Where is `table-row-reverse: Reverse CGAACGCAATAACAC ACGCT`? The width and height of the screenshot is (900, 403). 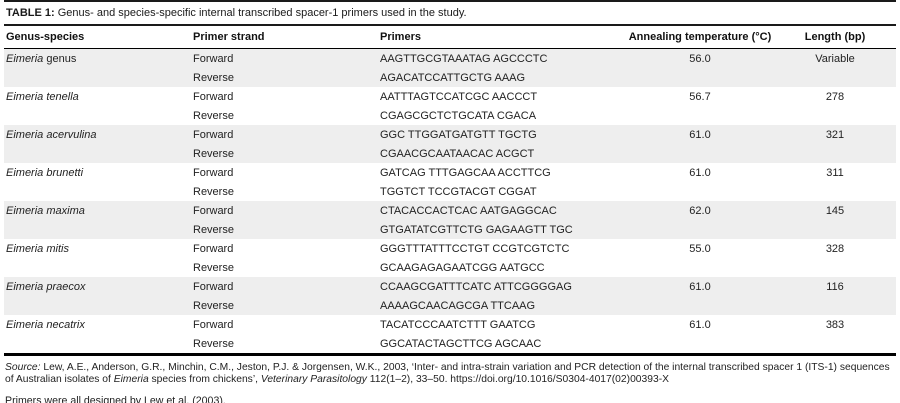 table-row-reverse: Reverse CGAACGCAATAACAC ACGCT is located at coordinates (450, 153).